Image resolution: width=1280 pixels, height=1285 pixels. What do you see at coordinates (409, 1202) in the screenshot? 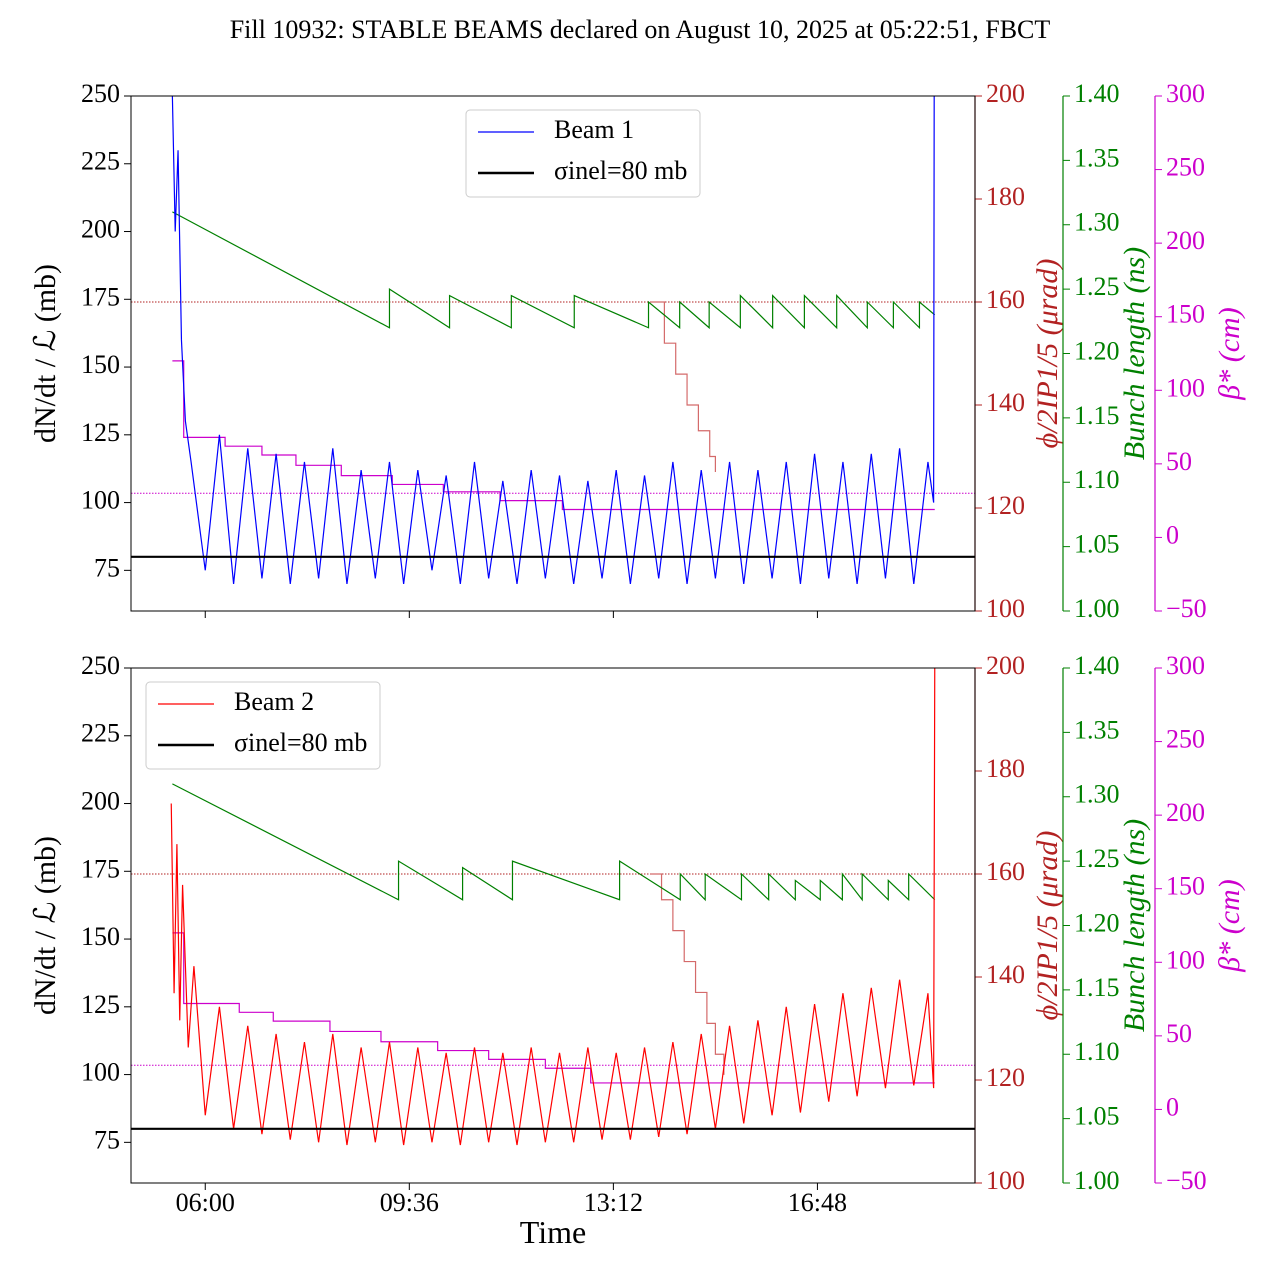
I see `x-tick-label: 09:36` at bounding box center [409, 1202].